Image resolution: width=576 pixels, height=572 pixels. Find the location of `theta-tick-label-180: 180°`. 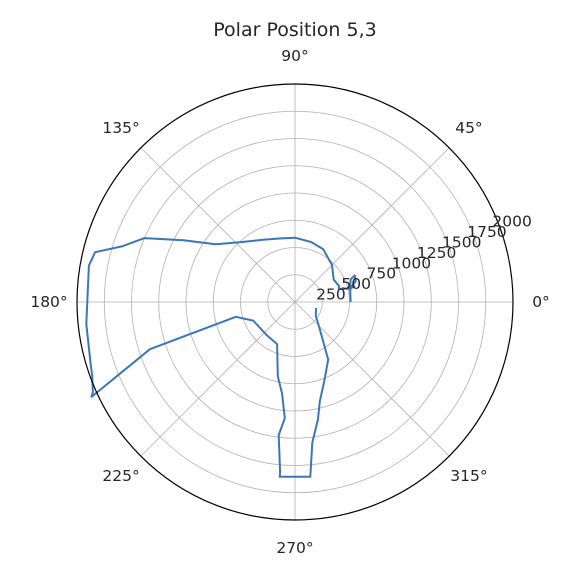

theta-tick-label-180: 180° is located at coordinates (48, 302).